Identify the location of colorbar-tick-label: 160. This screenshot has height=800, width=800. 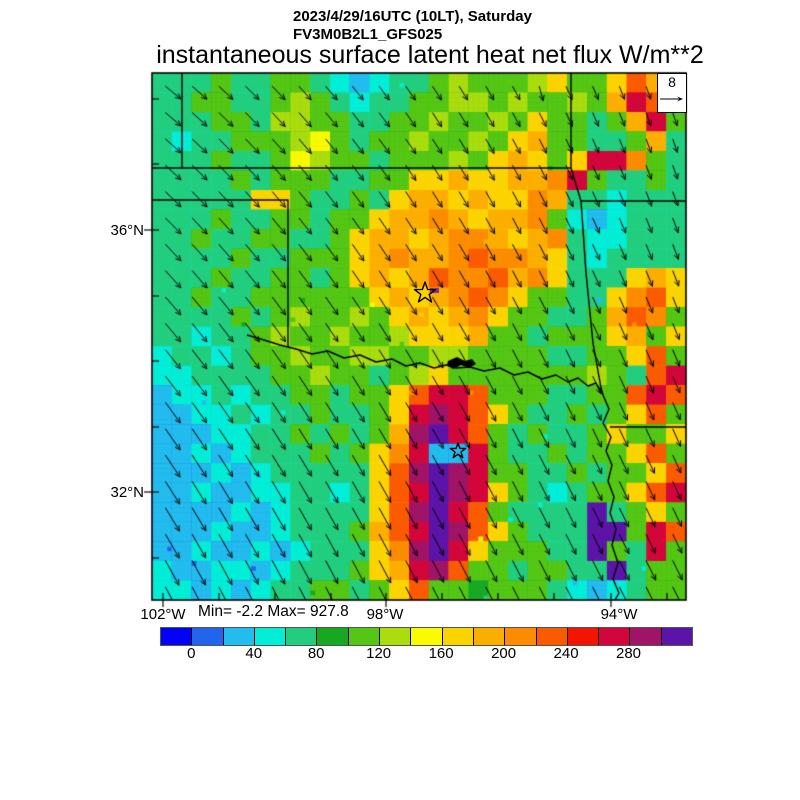
(441, 653).